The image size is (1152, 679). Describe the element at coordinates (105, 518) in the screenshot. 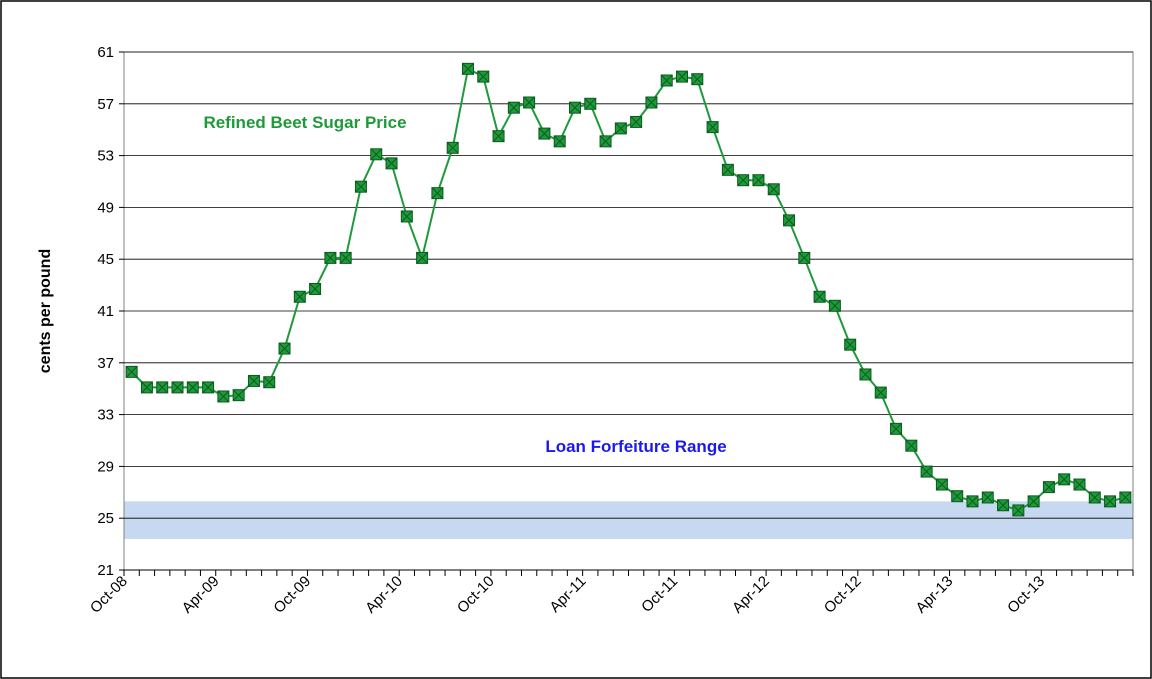

I see `y-tick-label: 25` at that location.